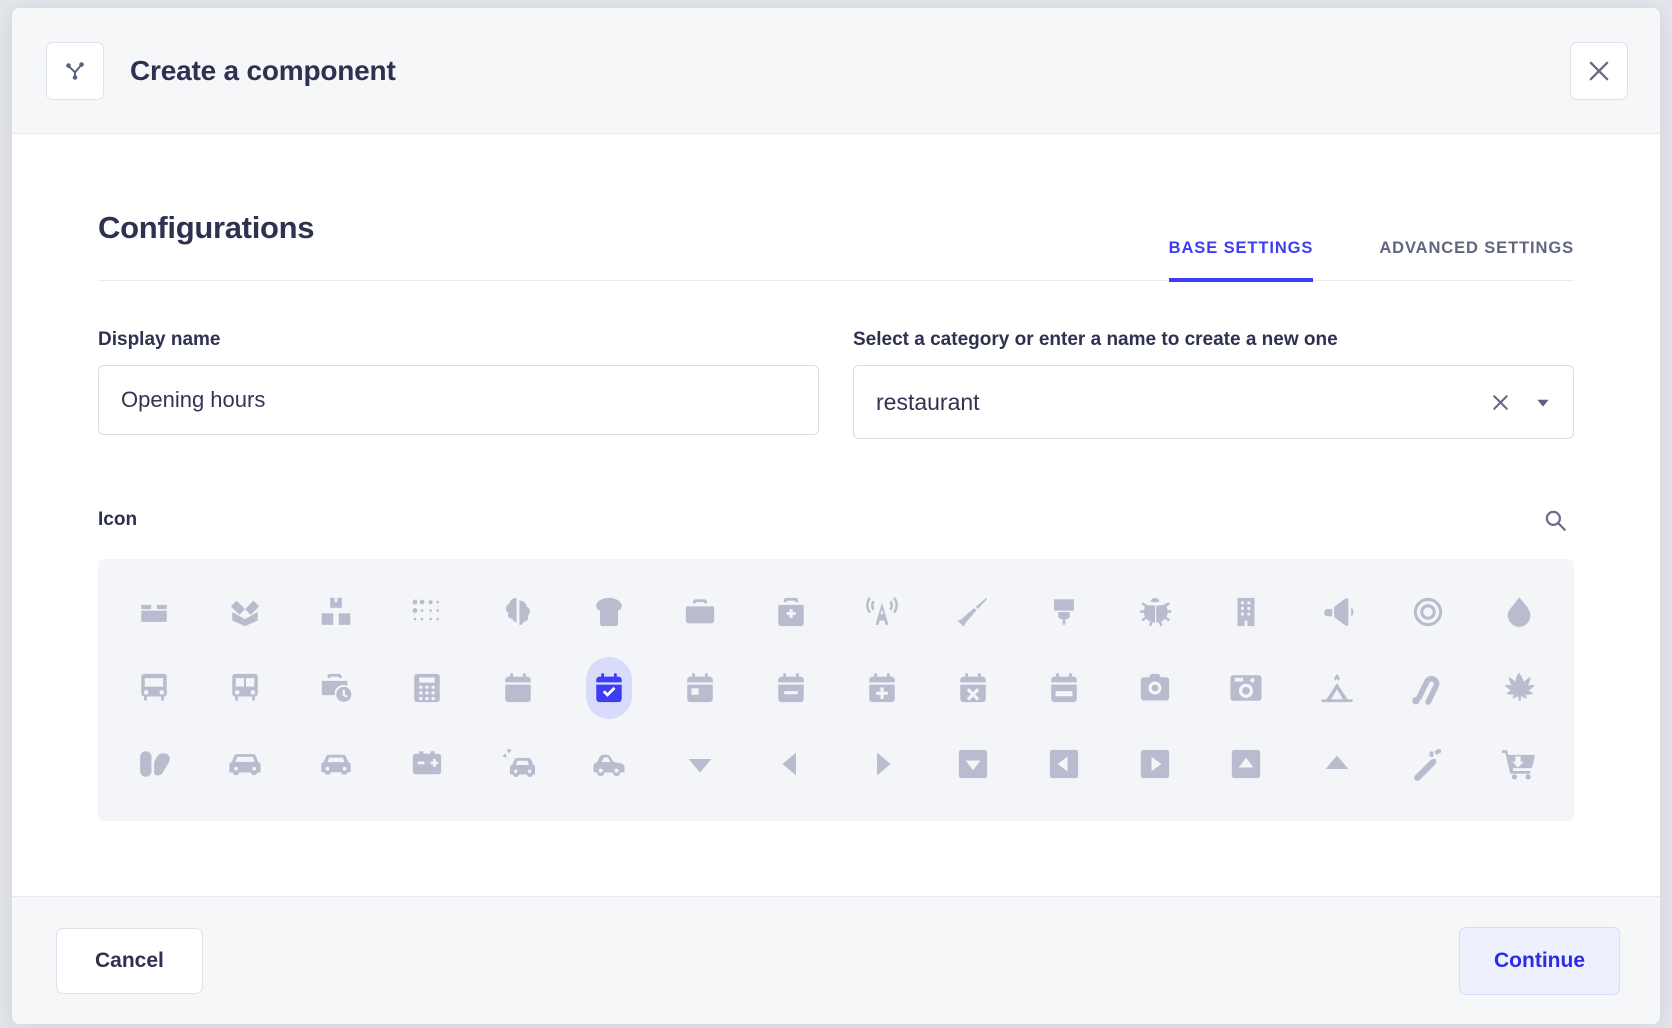  What do you see at coordinates (1245, 612) in the screenshot?
I see `building-icon` at bounding box center [1245, 612].